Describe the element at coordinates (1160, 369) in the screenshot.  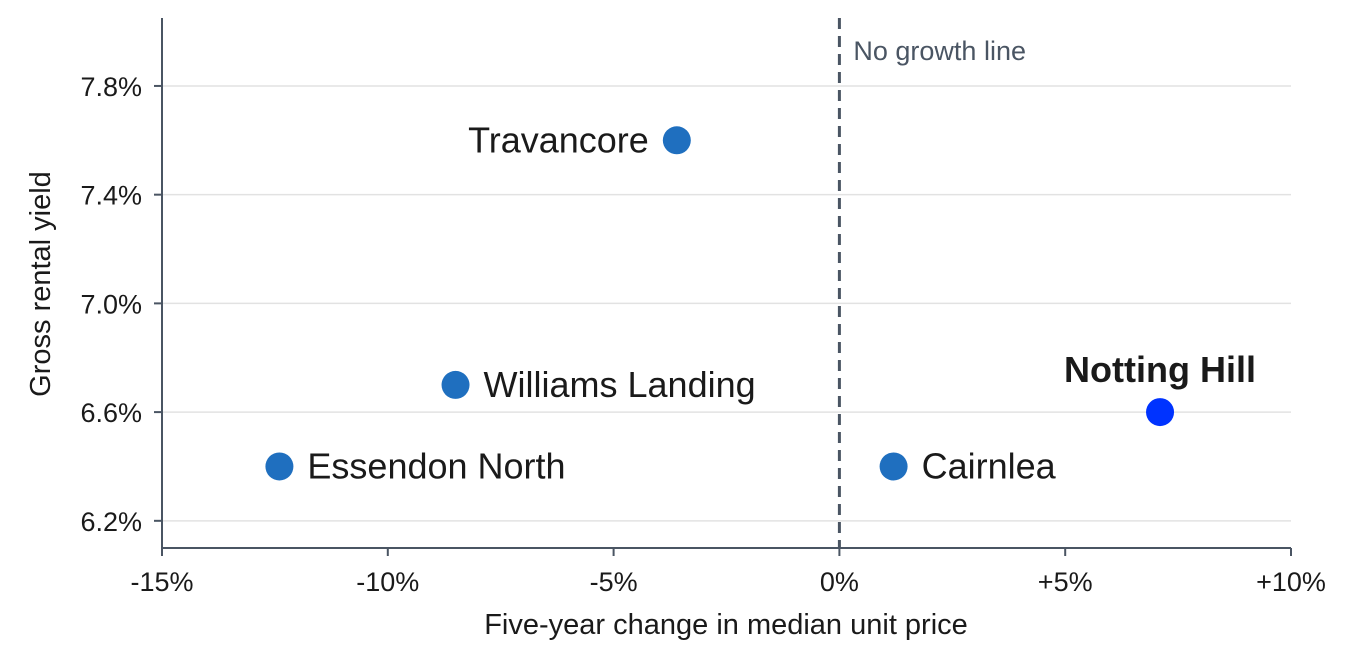
I see `point-label: Notting Hill` at that location.